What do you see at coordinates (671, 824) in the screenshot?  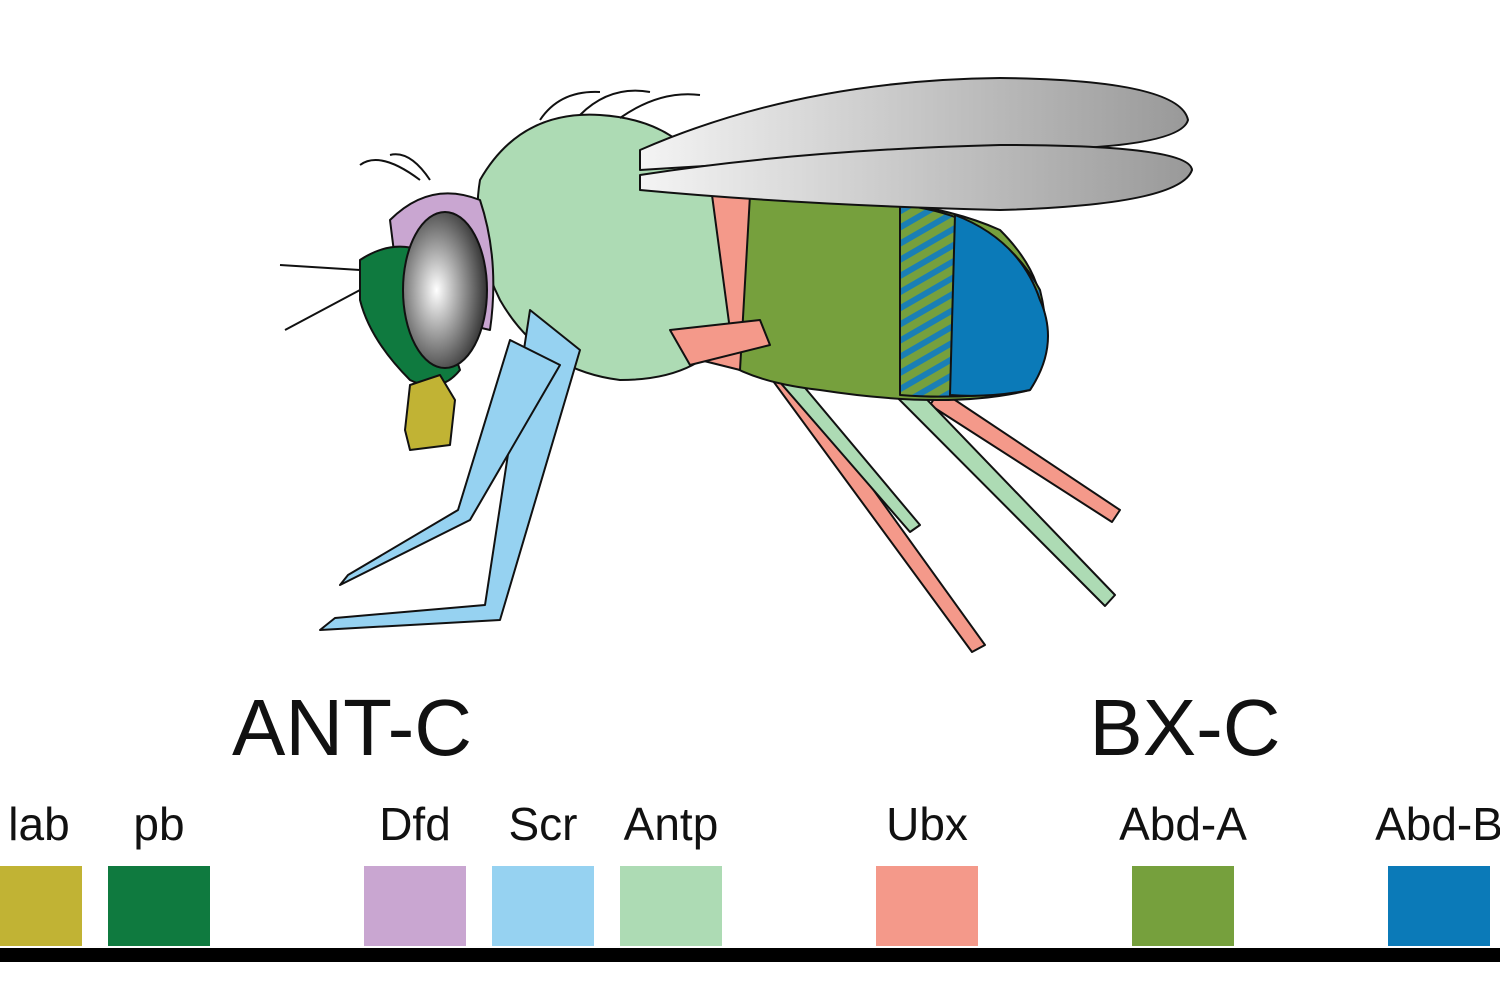 I see `gene-label: Antp` at bounding box center [671, 824].